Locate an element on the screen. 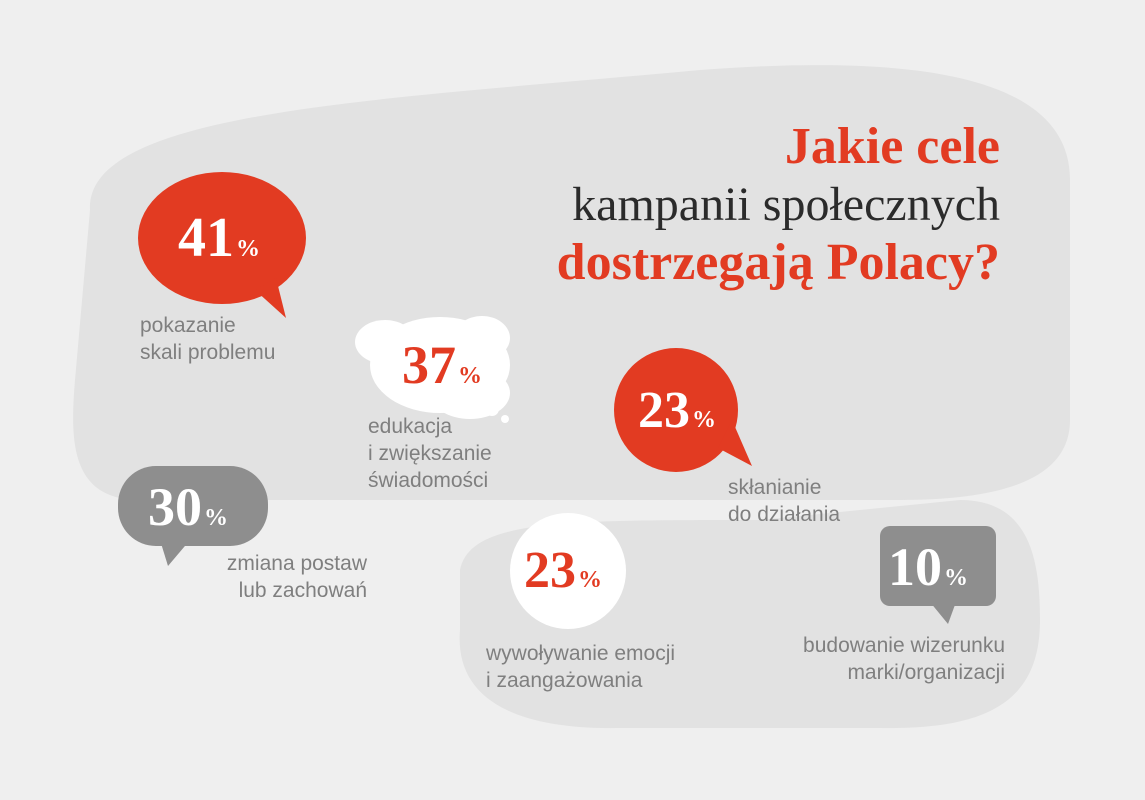 Image resolution: width=1145 pixels, height=800 pixels. bubble-23-white is located at coordinates (568, 571).